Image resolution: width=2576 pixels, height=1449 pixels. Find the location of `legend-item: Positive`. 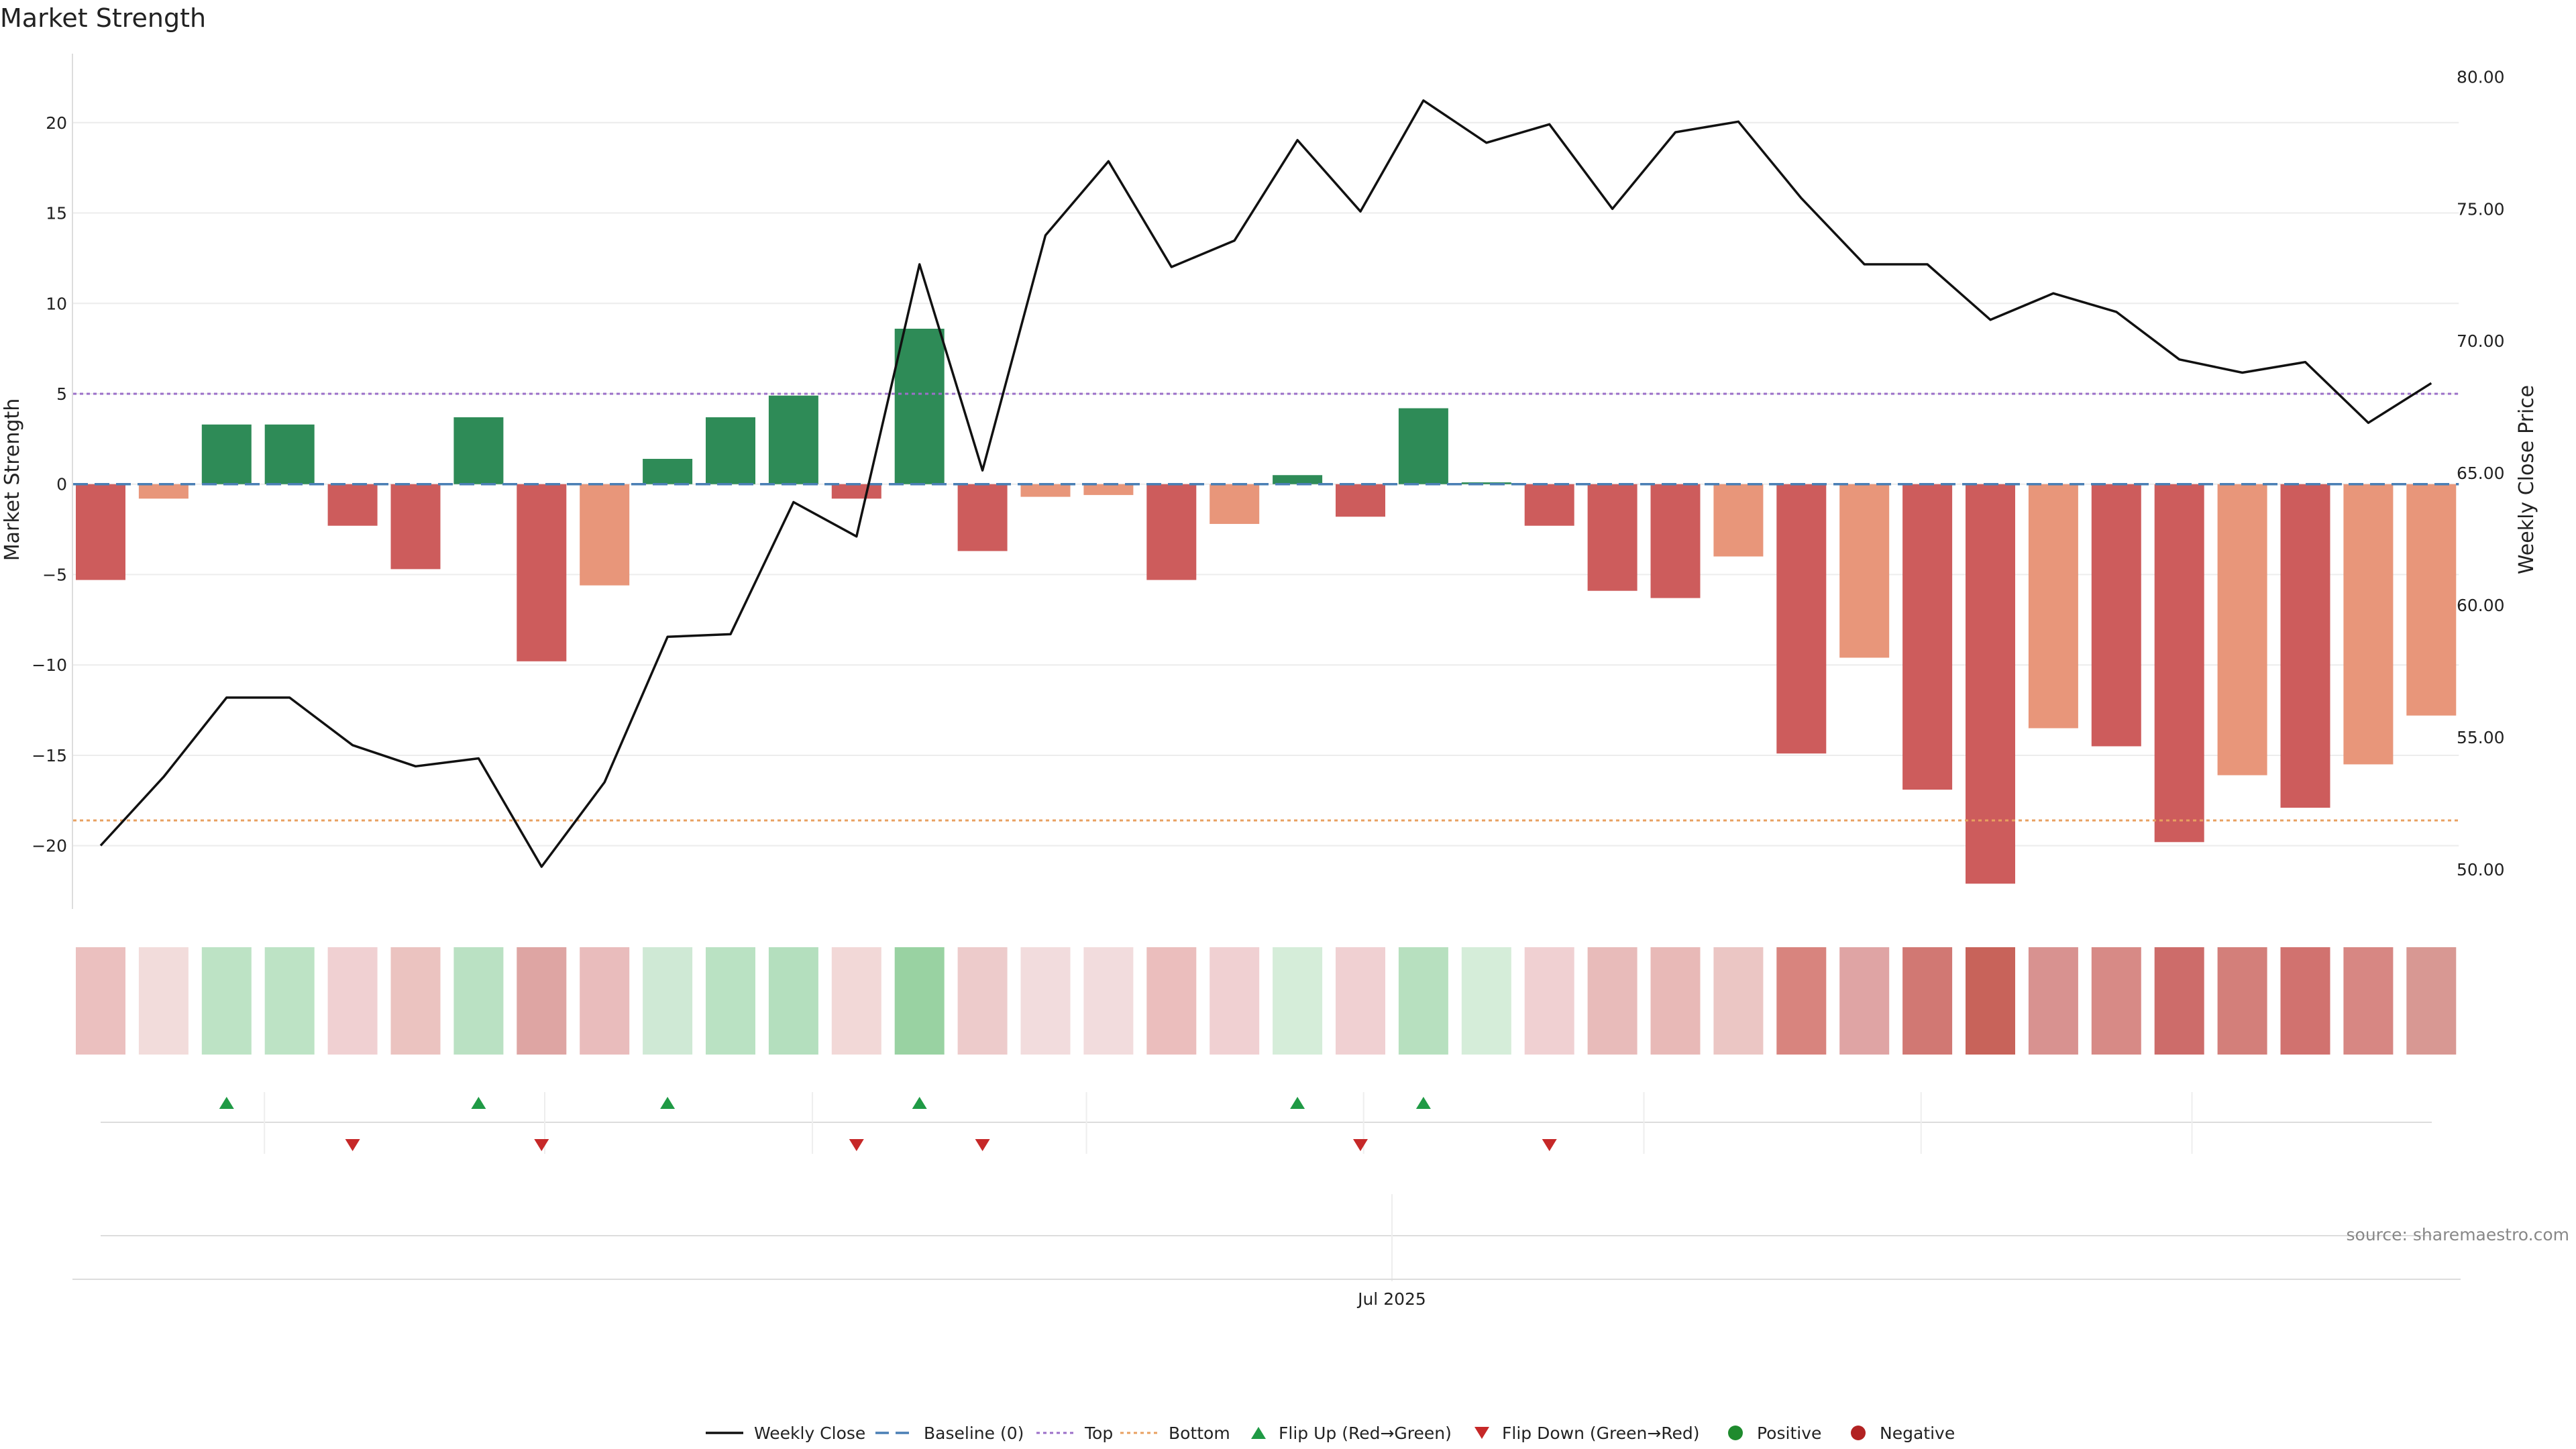

legend-item: Positive is located at coordinates (1774, 1433).